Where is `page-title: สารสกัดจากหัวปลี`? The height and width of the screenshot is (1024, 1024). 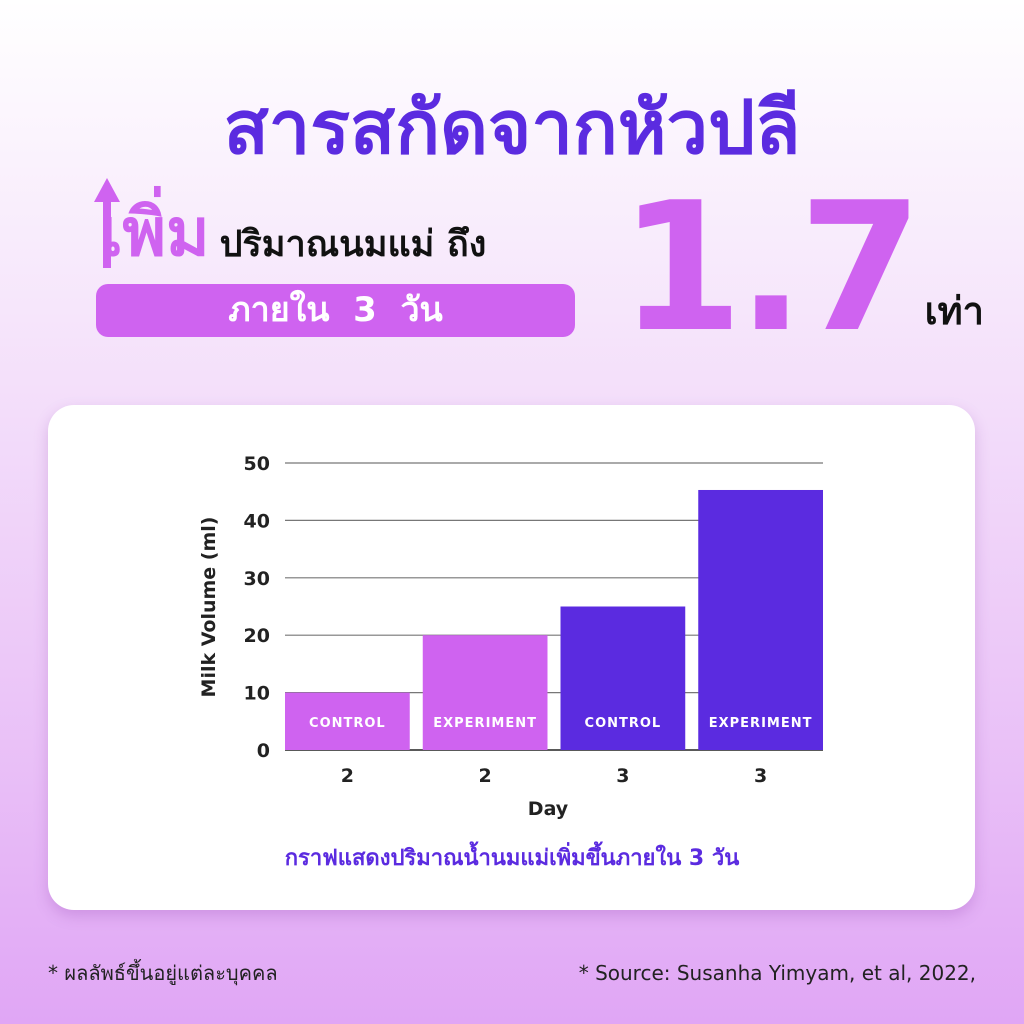 page-title: สารสกัดจากหัวปลี is located at coordinates (512, 128).